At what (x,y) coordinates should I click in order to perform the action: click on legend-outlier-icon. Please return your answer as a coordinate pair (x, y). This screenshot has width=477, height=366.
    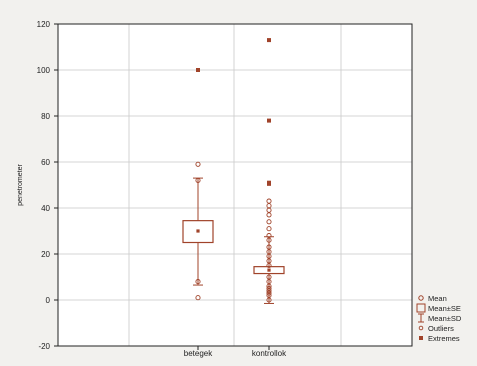
    Looking at the image, I should click on (421, 328).